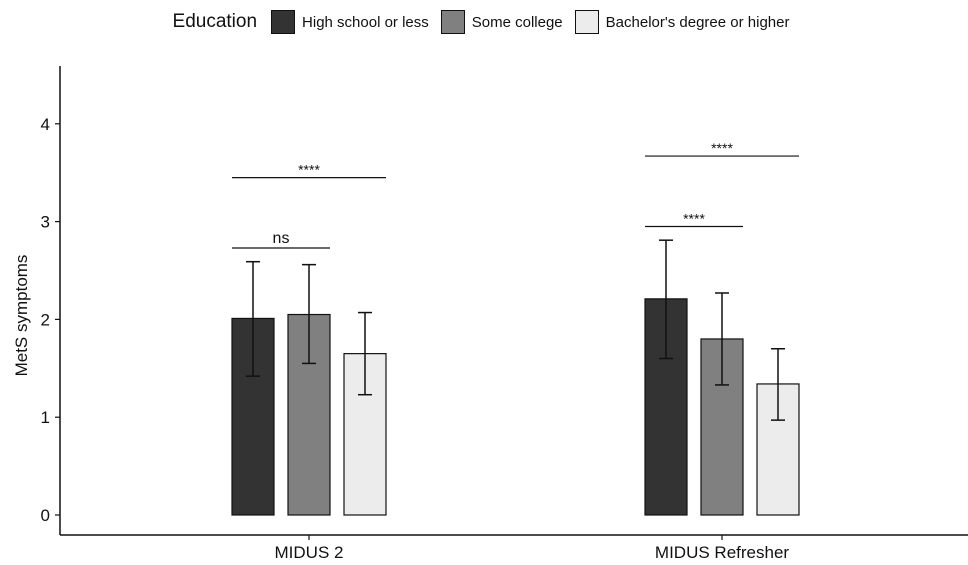 The width and height of the screenshot is (968, 565). I want to click on legend-label: Some college, so click(517, 22).